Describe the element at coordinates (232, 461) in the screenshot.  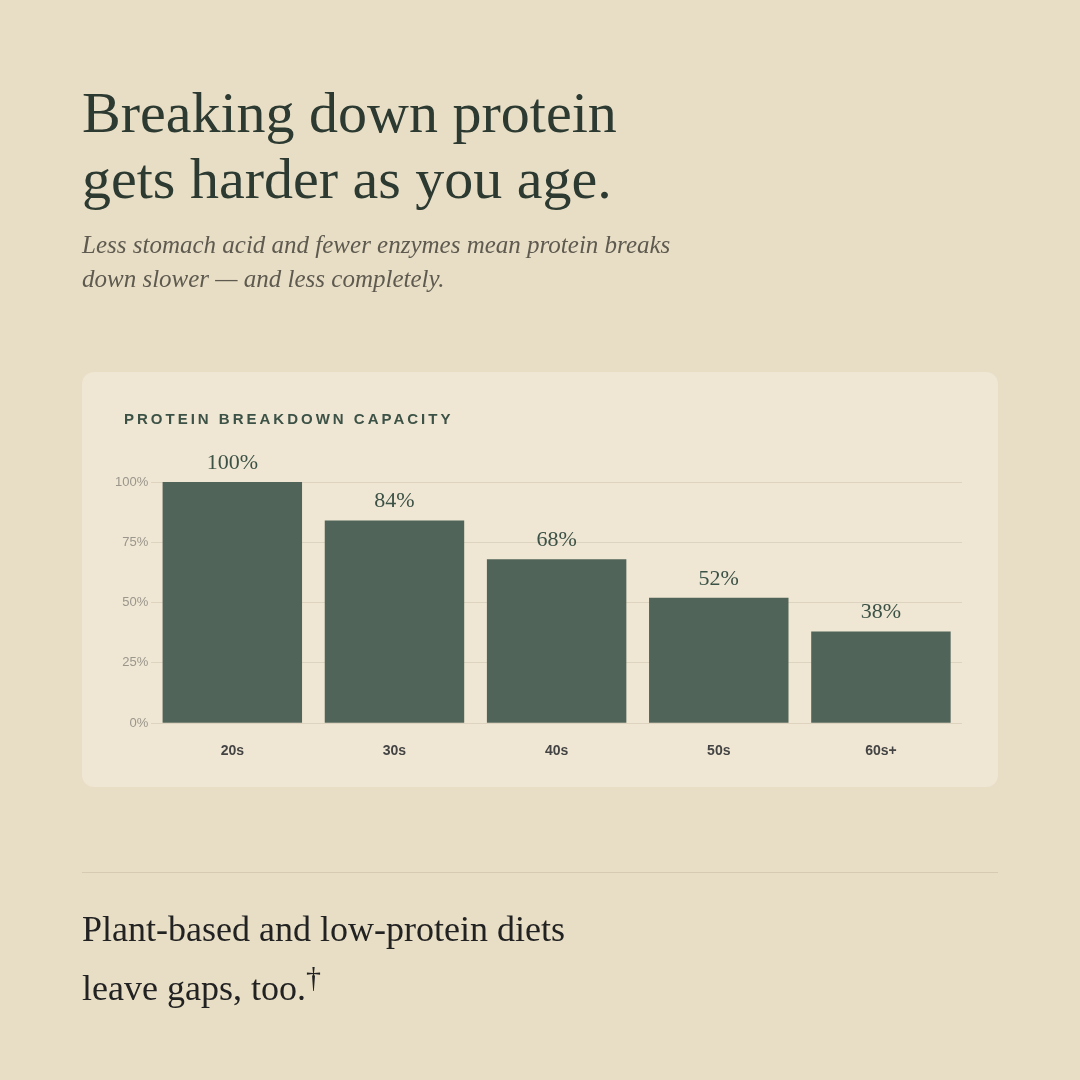
I see `data-label: 100%` at that location.